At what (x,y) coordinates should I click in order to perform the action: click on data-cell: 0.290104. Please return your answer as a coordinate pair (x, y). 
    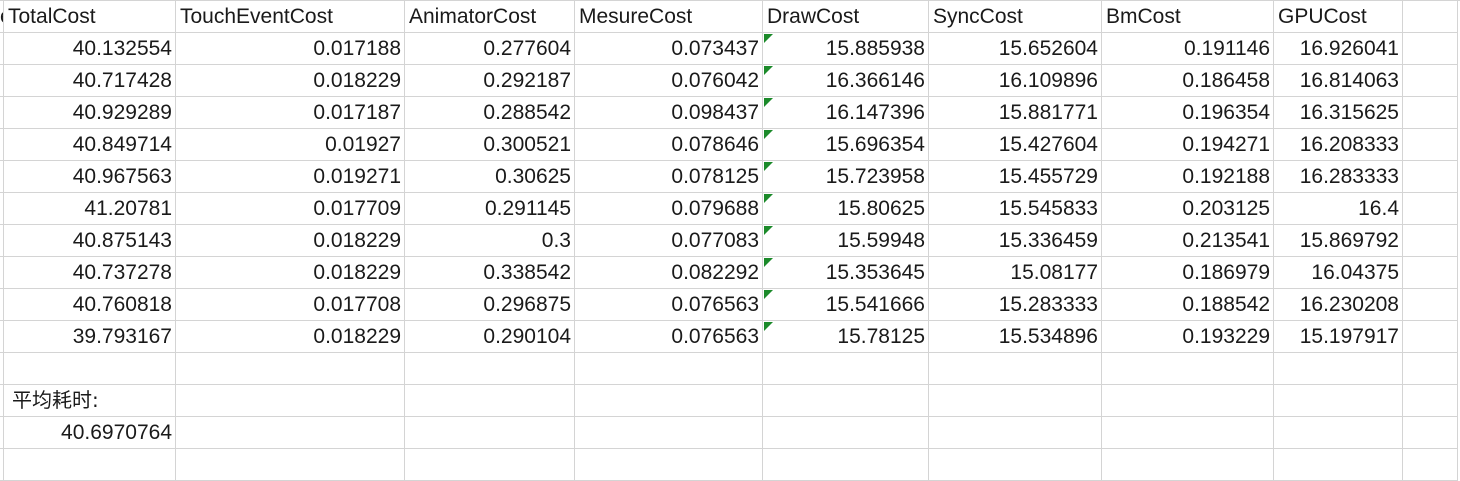
    Looking at the image, I should click on (490, 337).